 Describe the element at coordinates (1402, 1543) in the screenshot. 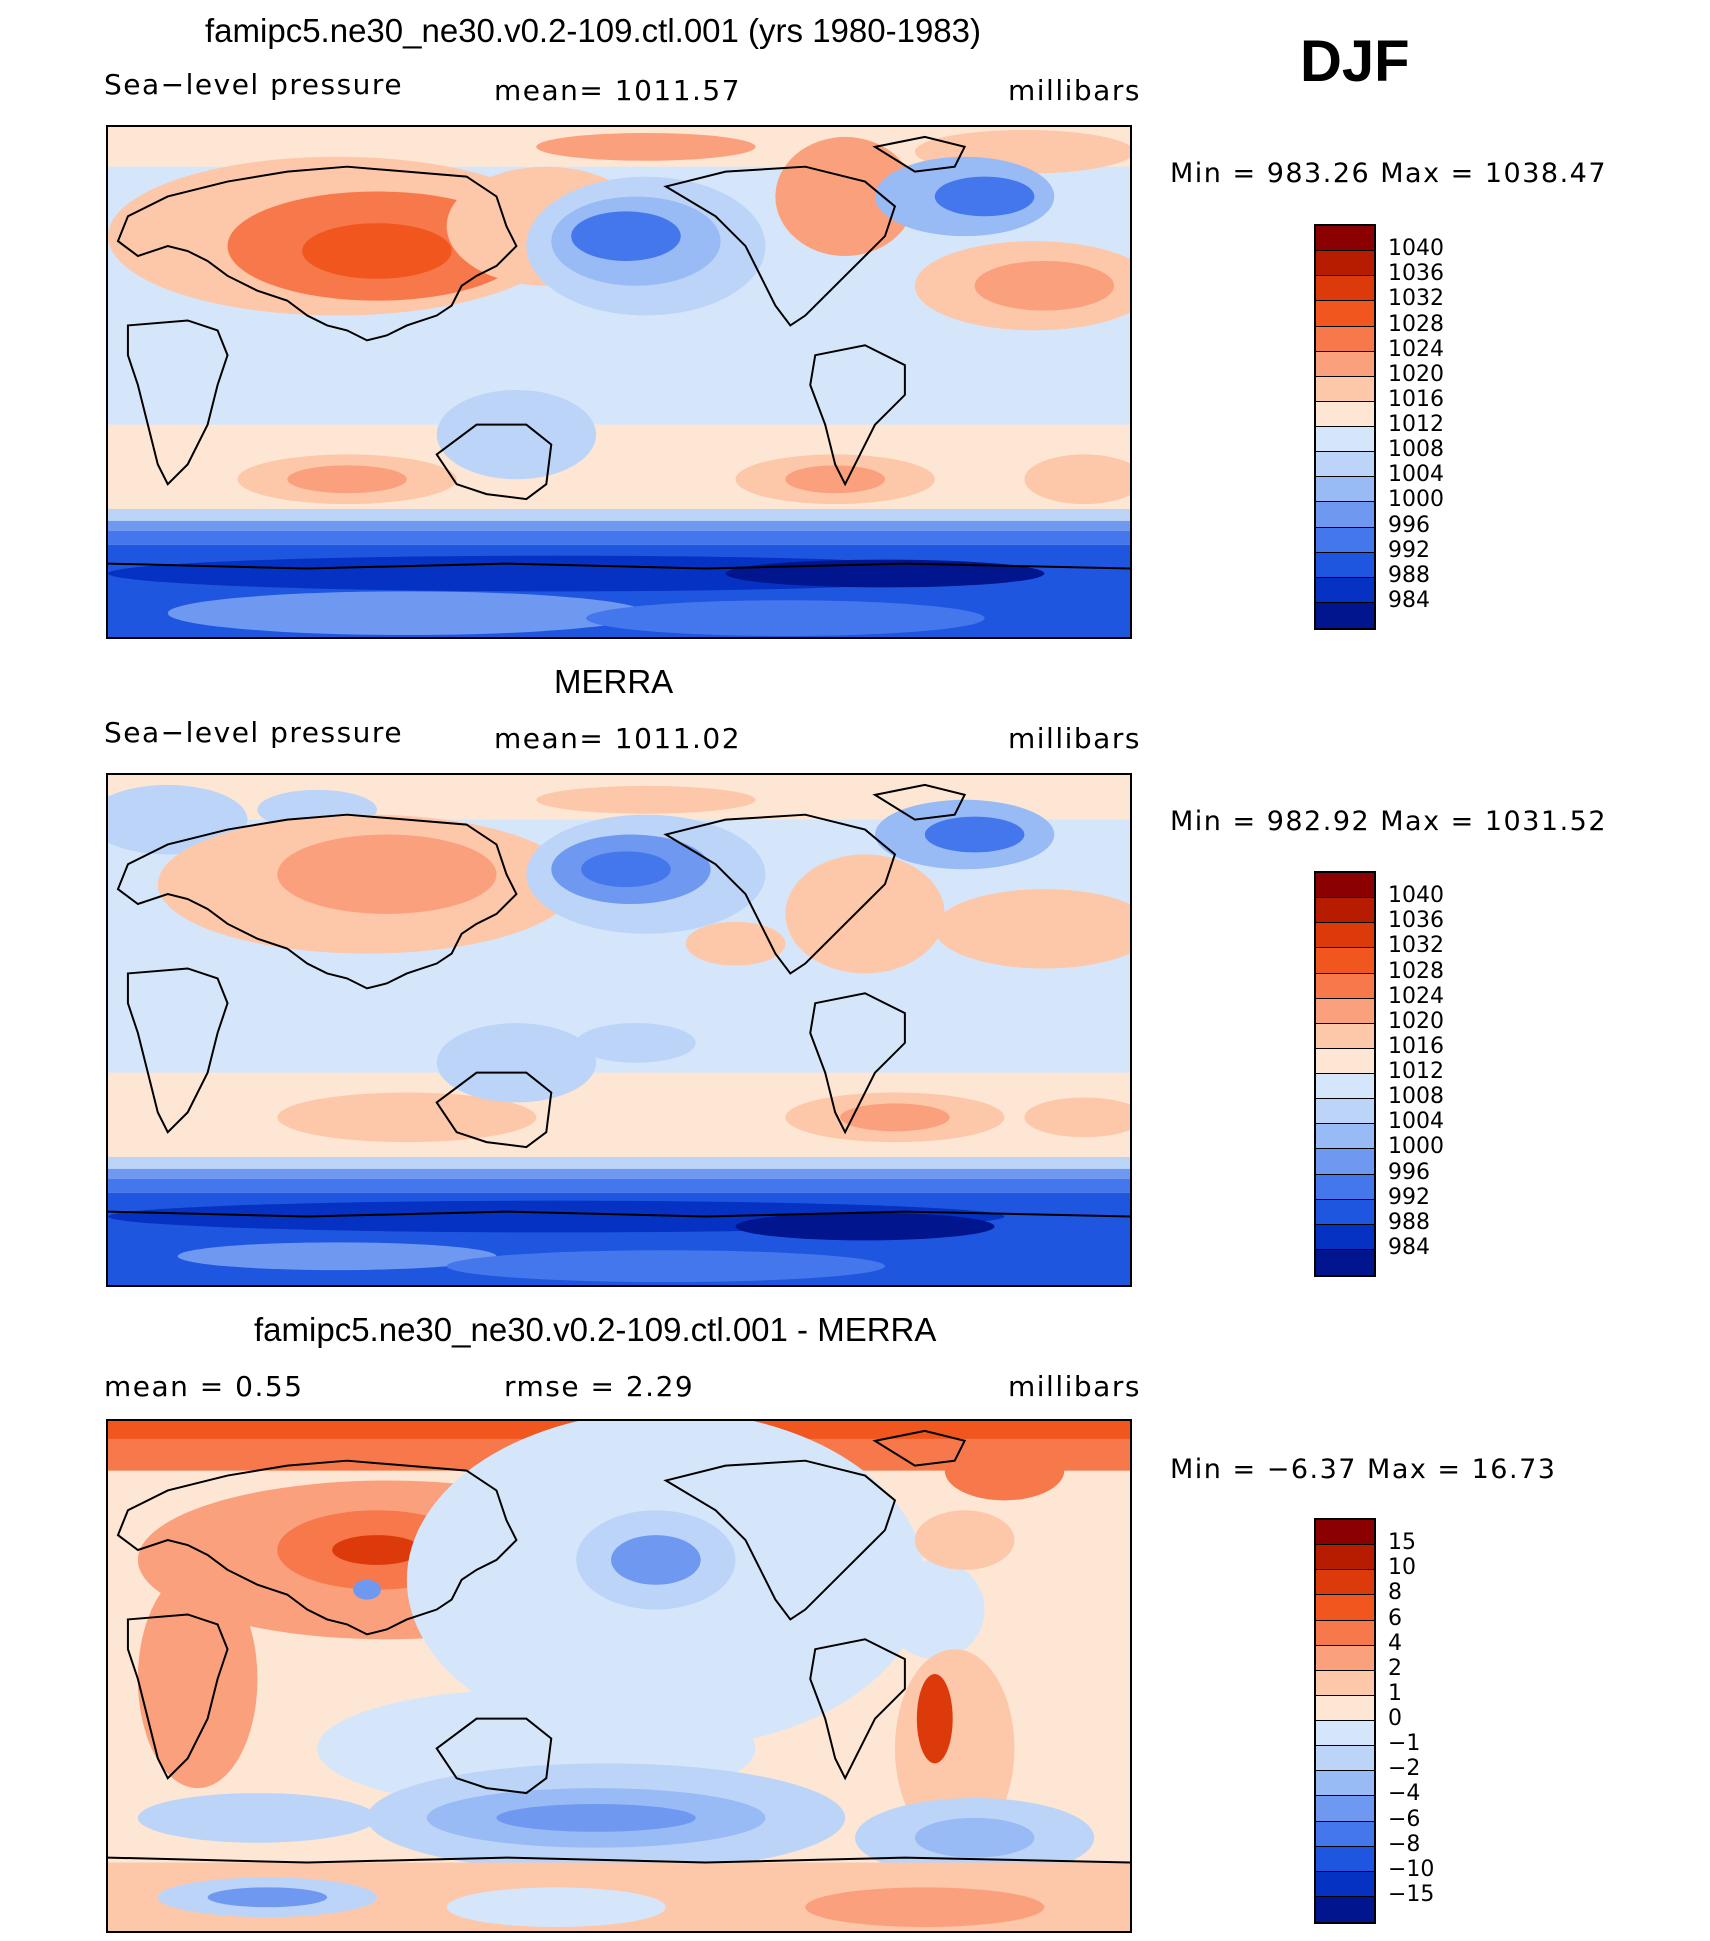

I see `colorbar-level-label: 15` at that location.